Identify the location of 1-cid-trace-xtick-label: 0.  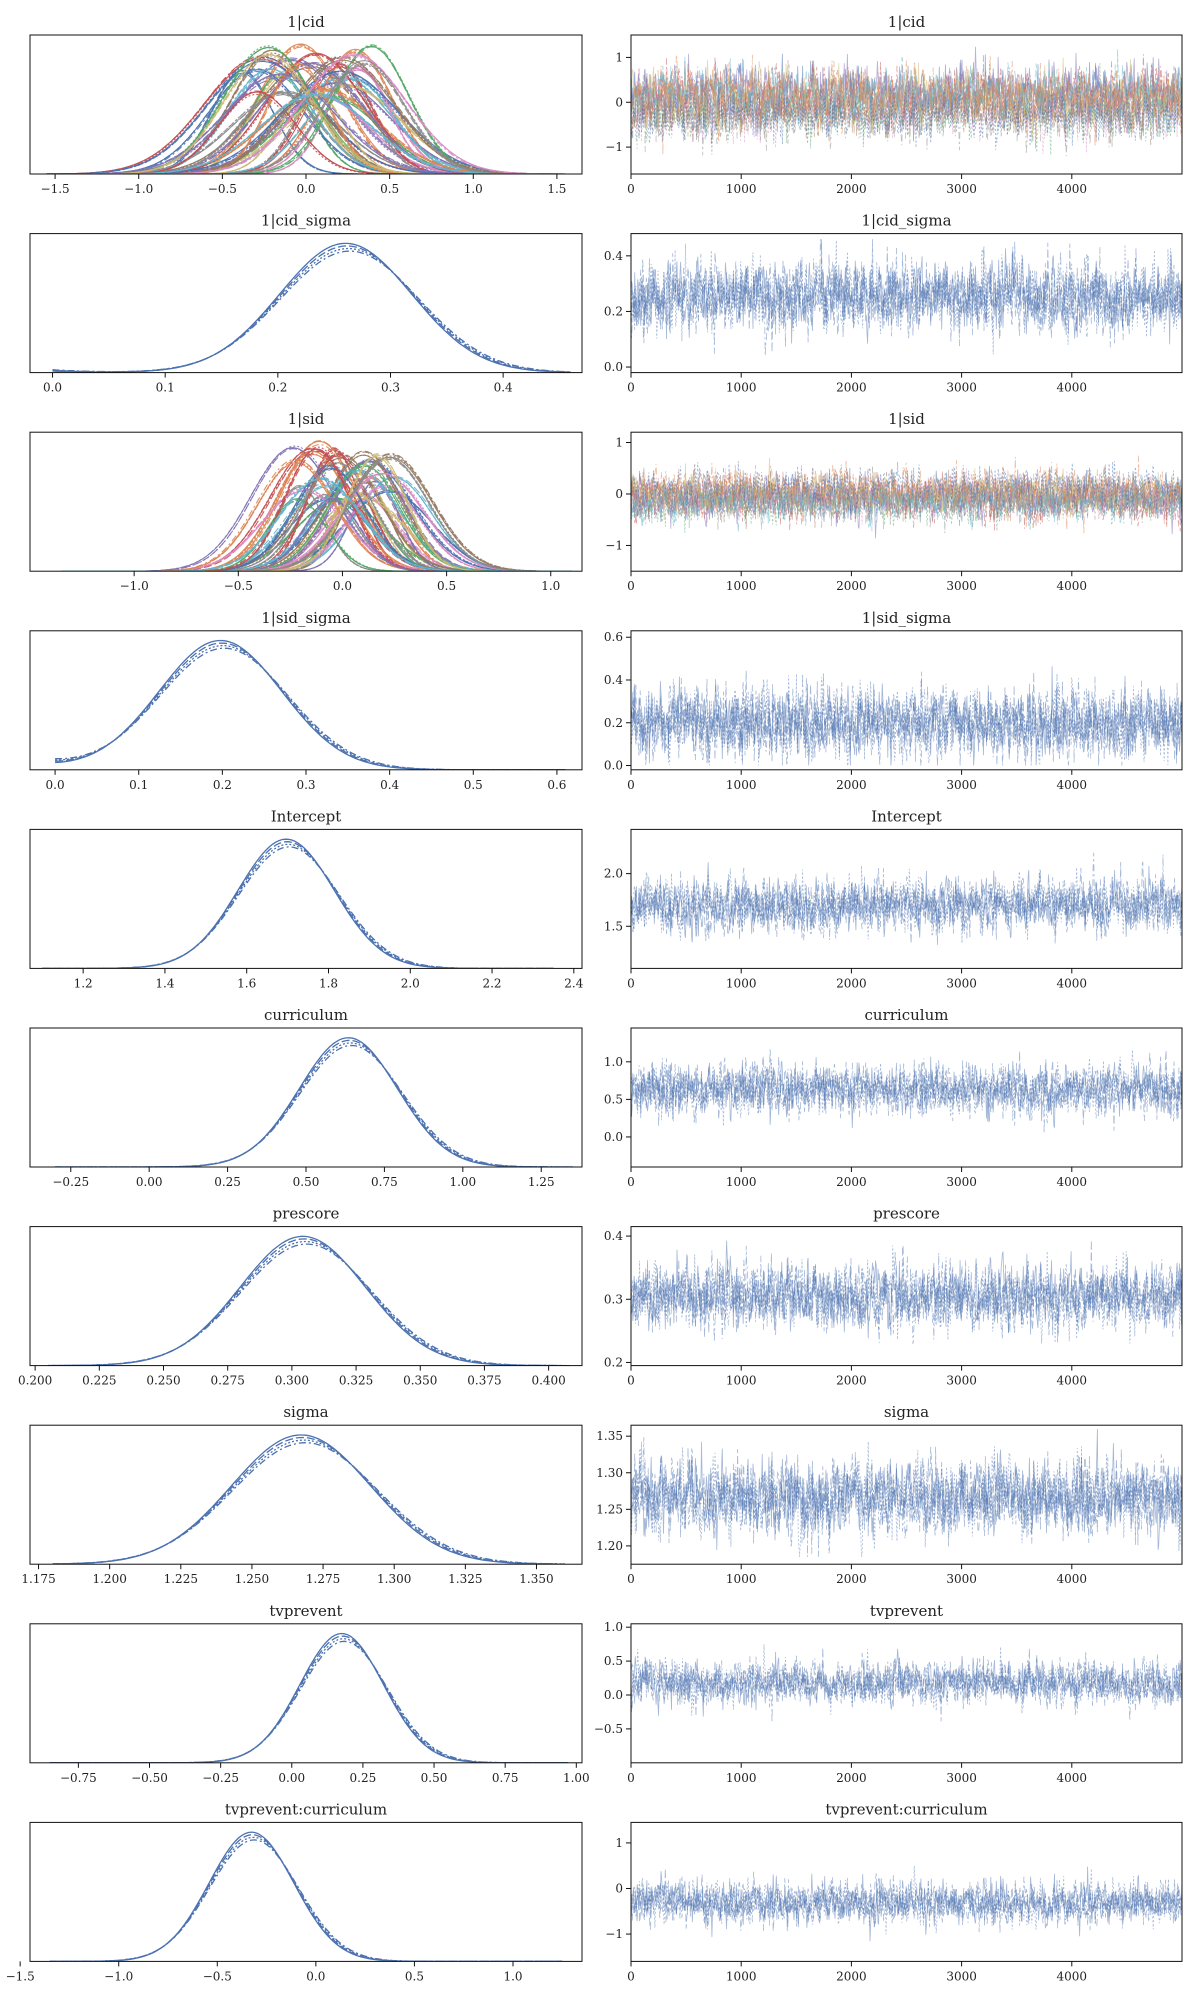
(631, 189).